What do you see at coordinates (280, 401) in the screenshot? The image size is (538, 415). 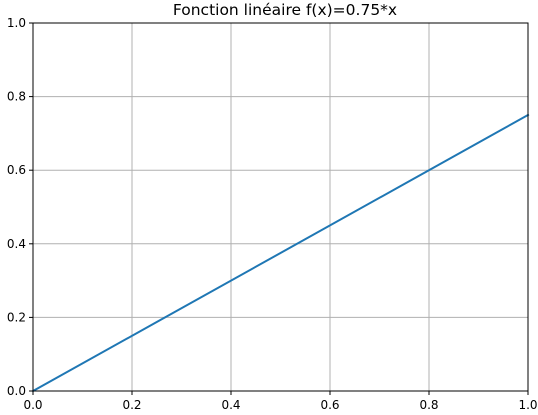 I see `x-axis: 0.0 0.2 0.4 0.6 0.8 1.0` at bounding box center [280, 401].